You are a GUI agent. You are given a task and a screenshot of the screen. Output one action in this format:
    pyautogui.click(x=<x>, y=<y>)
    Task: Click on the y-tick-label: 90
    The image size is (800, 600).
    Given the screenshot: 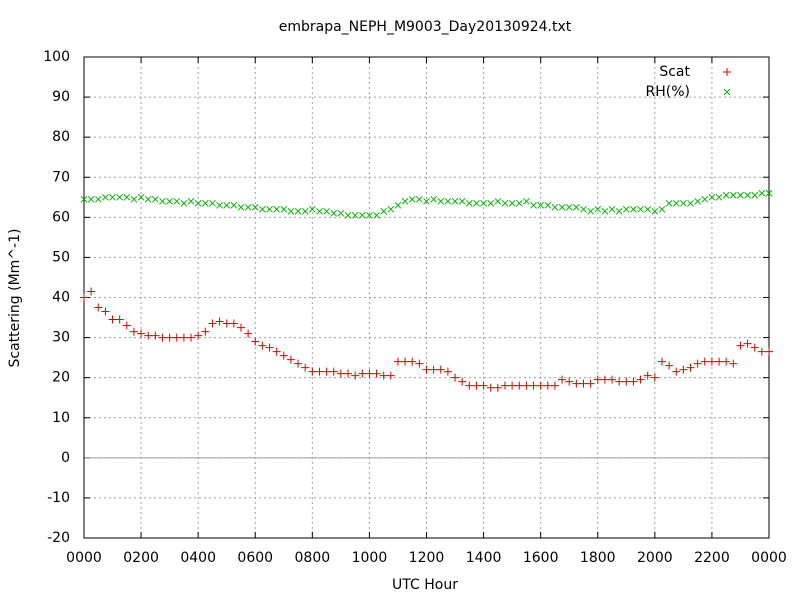 What is the action you would take?
    pyautogui.click(x=61, y=97)
    